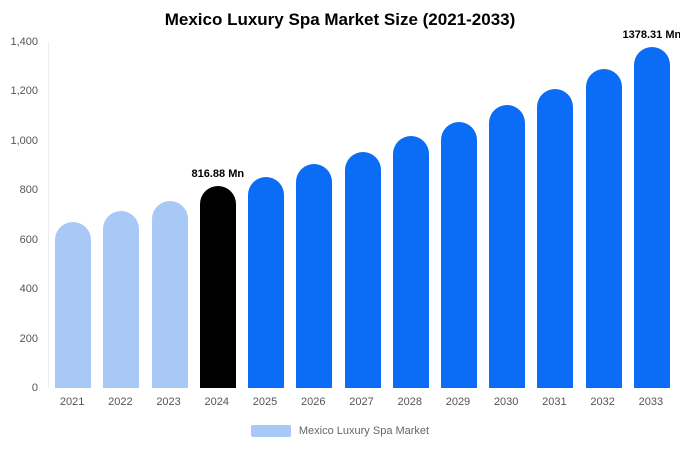 The height and width of the screenshot is (450, 680). What do you see at coordinates (24, 91) in the screenshot?
I see `y-tick-label-1200: 1,200` at bounding box center [24, 91].